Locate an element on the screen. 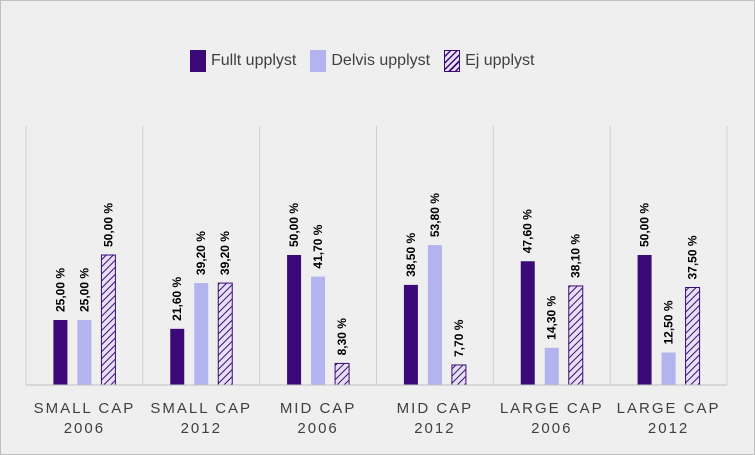 The width and height of the screenshot is (755, 455). legend-item-delvis: Delvis upplyst is located at coordinates (370, 61).